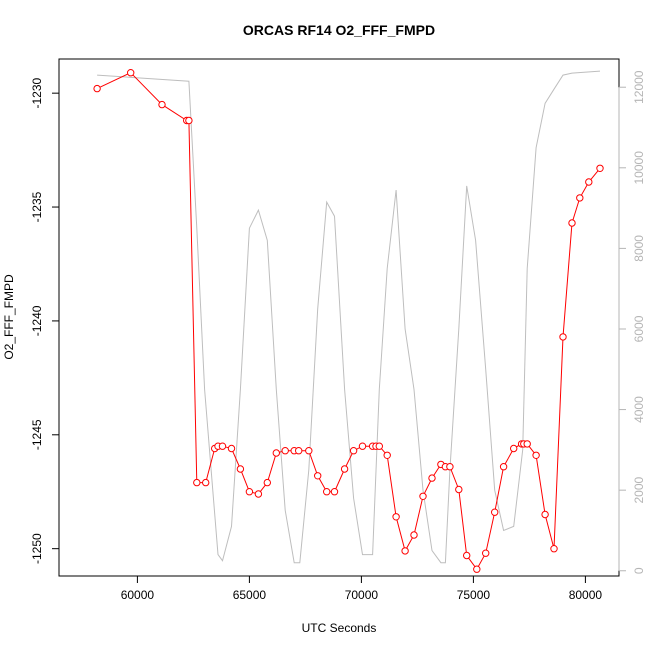 The width and height of the screenshot is (650, 650). What do you see at coordinates (474, 595) in the screenshot?
I see `x-tick-label: 75000` at bounding box center [474, 595].